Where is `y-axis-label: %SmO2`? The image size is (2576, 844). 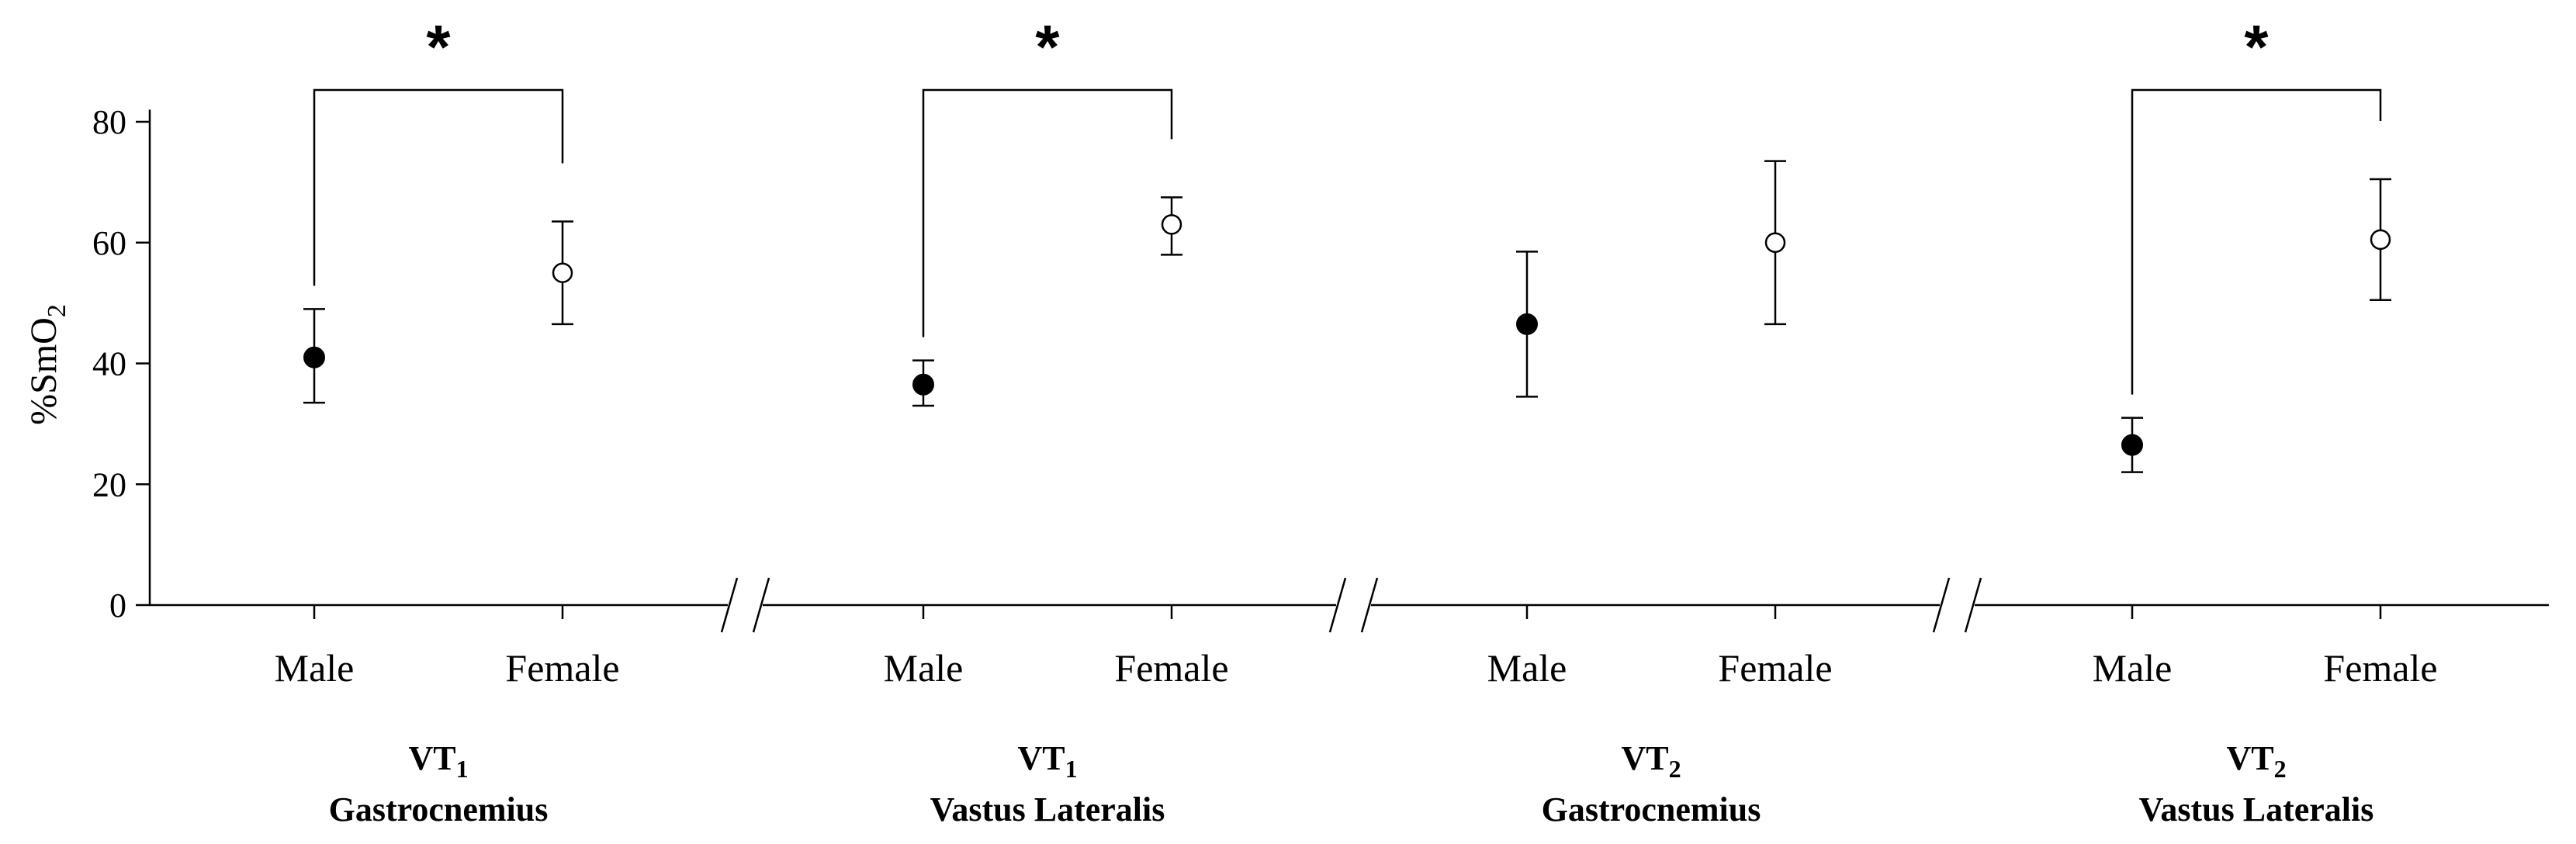
y-axis-label: %SmO2 is located at coordinates (47, 364).